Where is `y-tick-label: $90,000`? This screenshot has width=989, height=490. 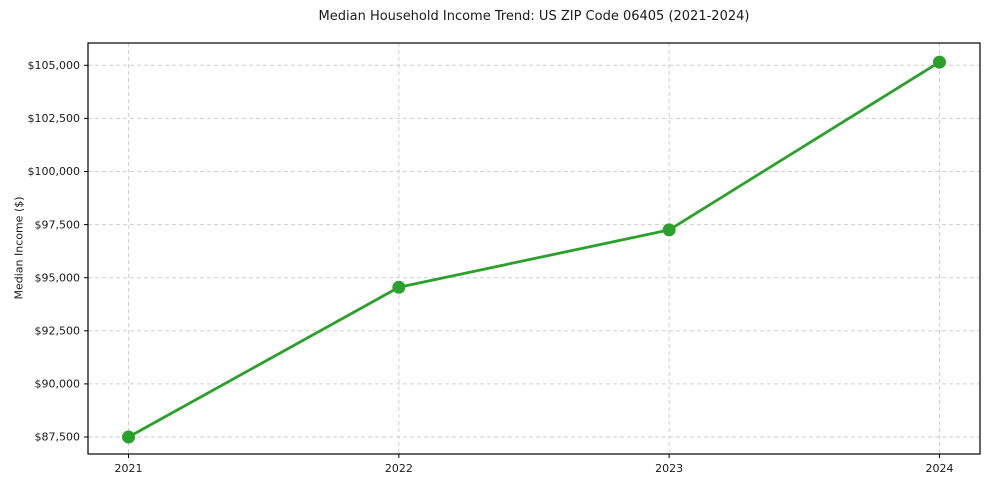
y-tick-label: $90,000 is located at coordinates (58, 384).